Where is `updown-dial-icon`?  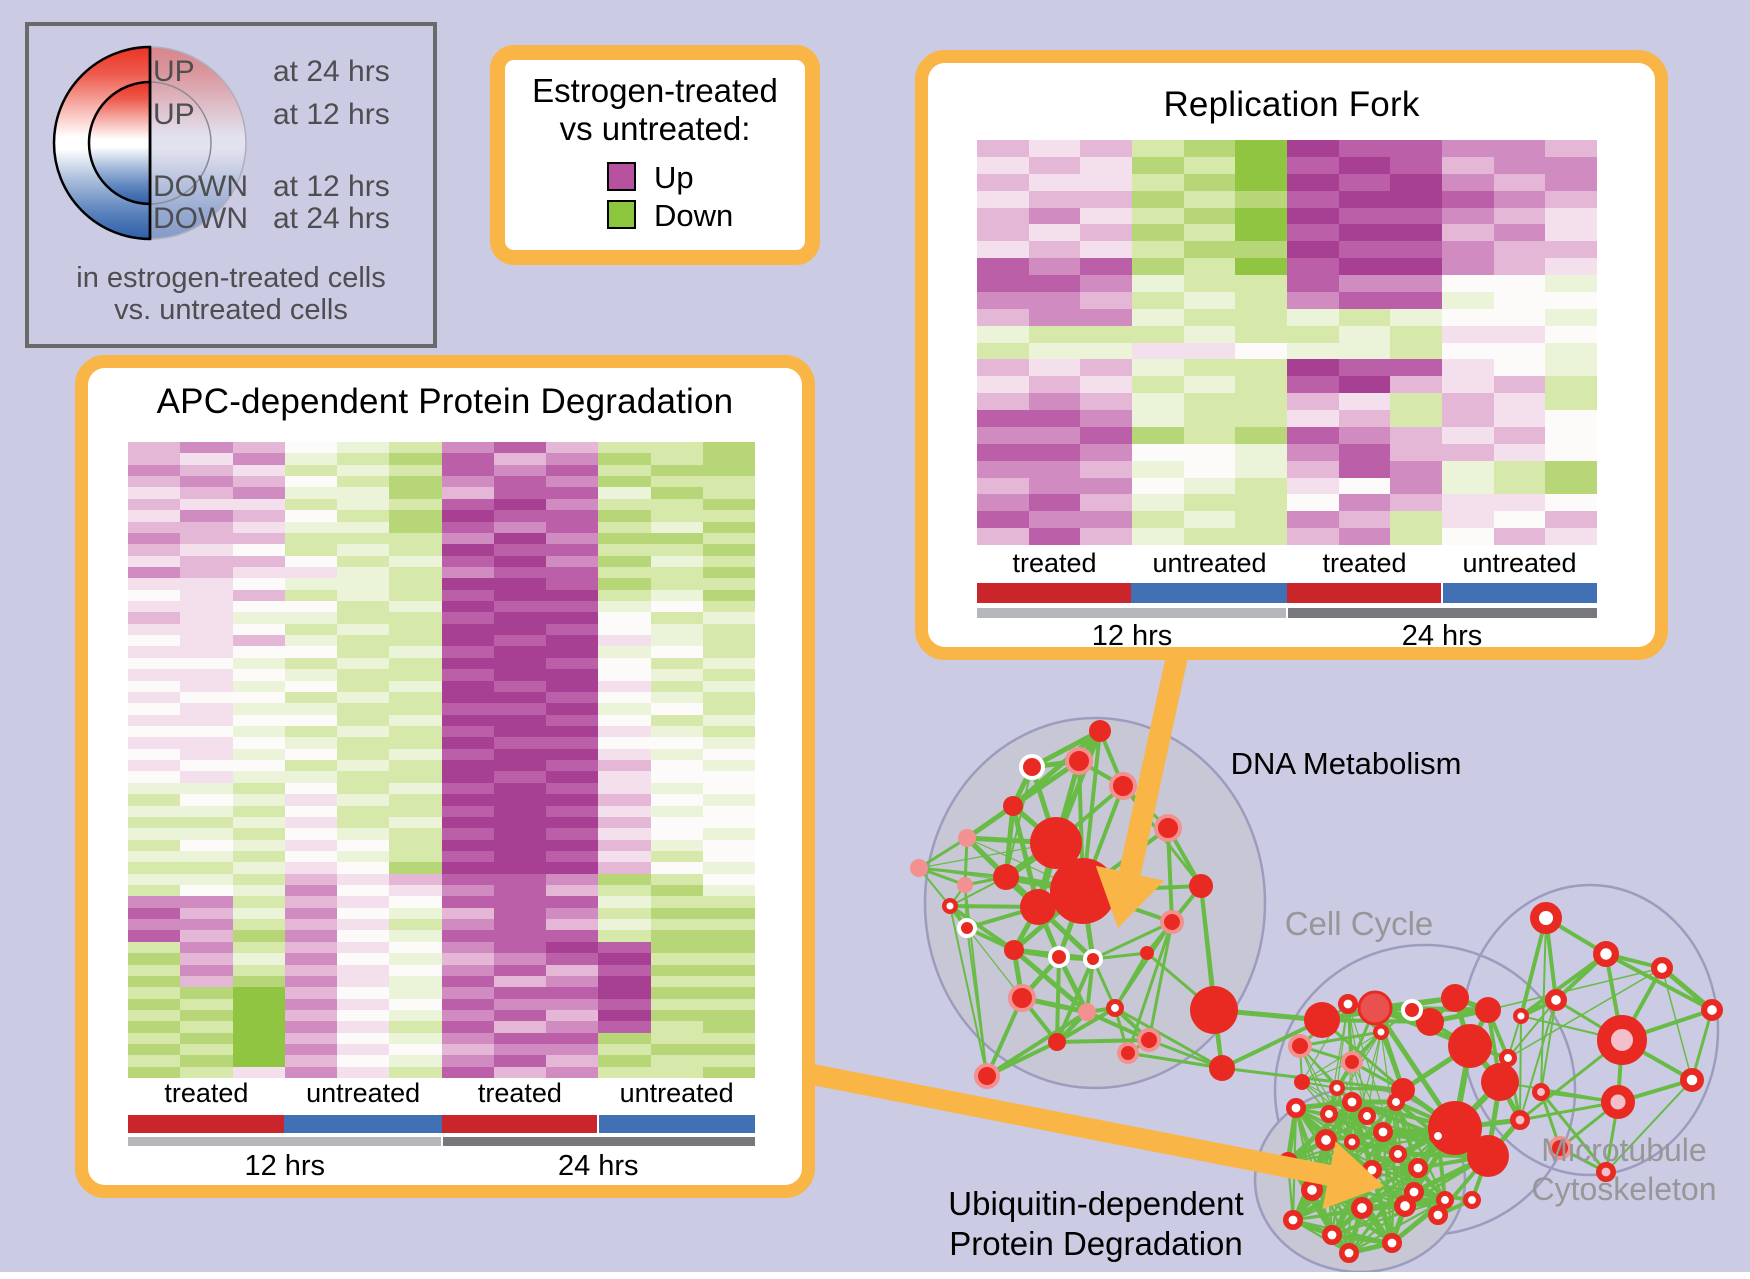 updown-dial-icon is located at coordinates (149, 143).